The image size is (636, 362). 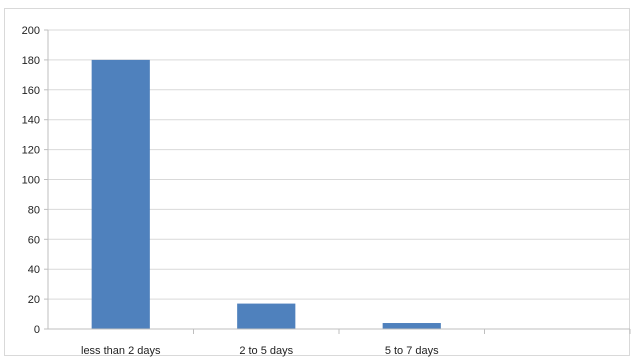 I want to click on y-tick-label-160: 160, so click(x=31, y=91).